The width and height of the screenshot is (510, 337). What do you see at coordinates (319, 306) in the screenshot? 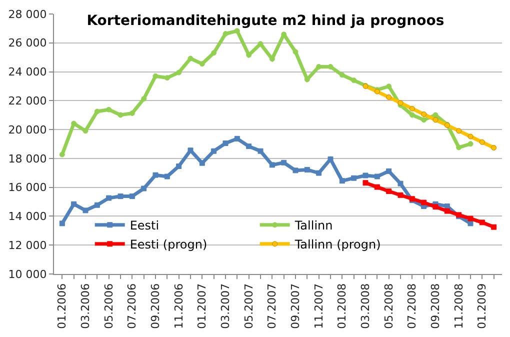
I see `x-tick-label: 11.2007` at bounding box center [319, 306].